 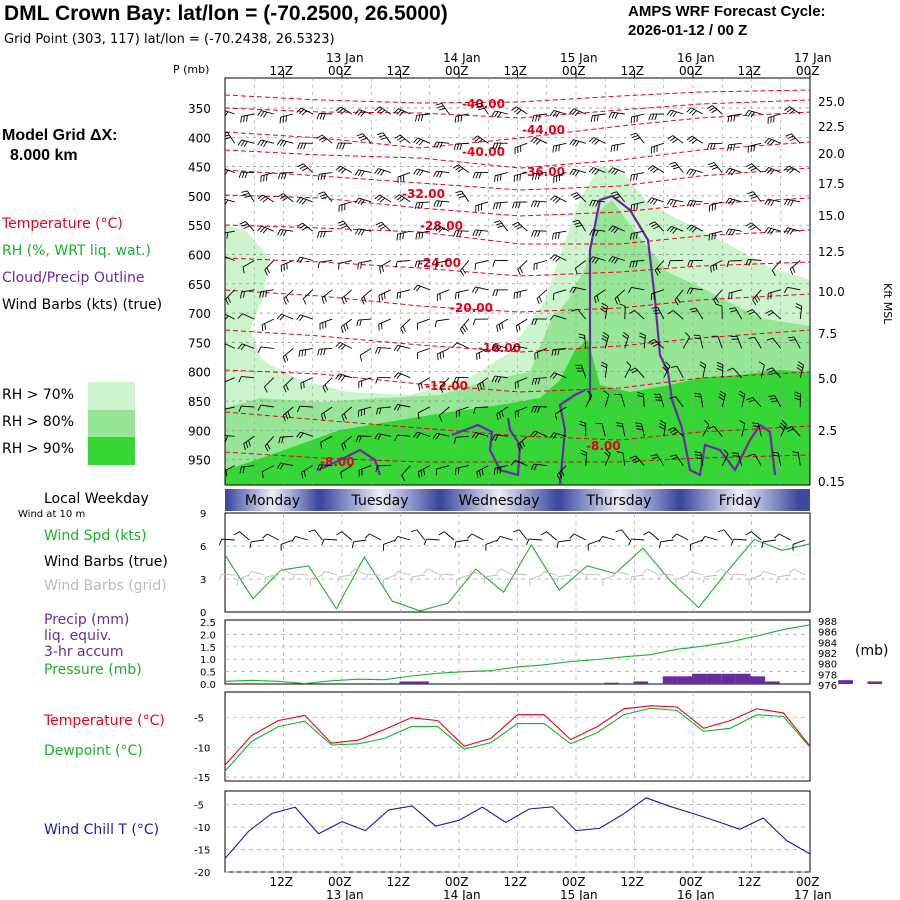 I want to click on top-hour-label: 00Z, so click(x=574, y=71).